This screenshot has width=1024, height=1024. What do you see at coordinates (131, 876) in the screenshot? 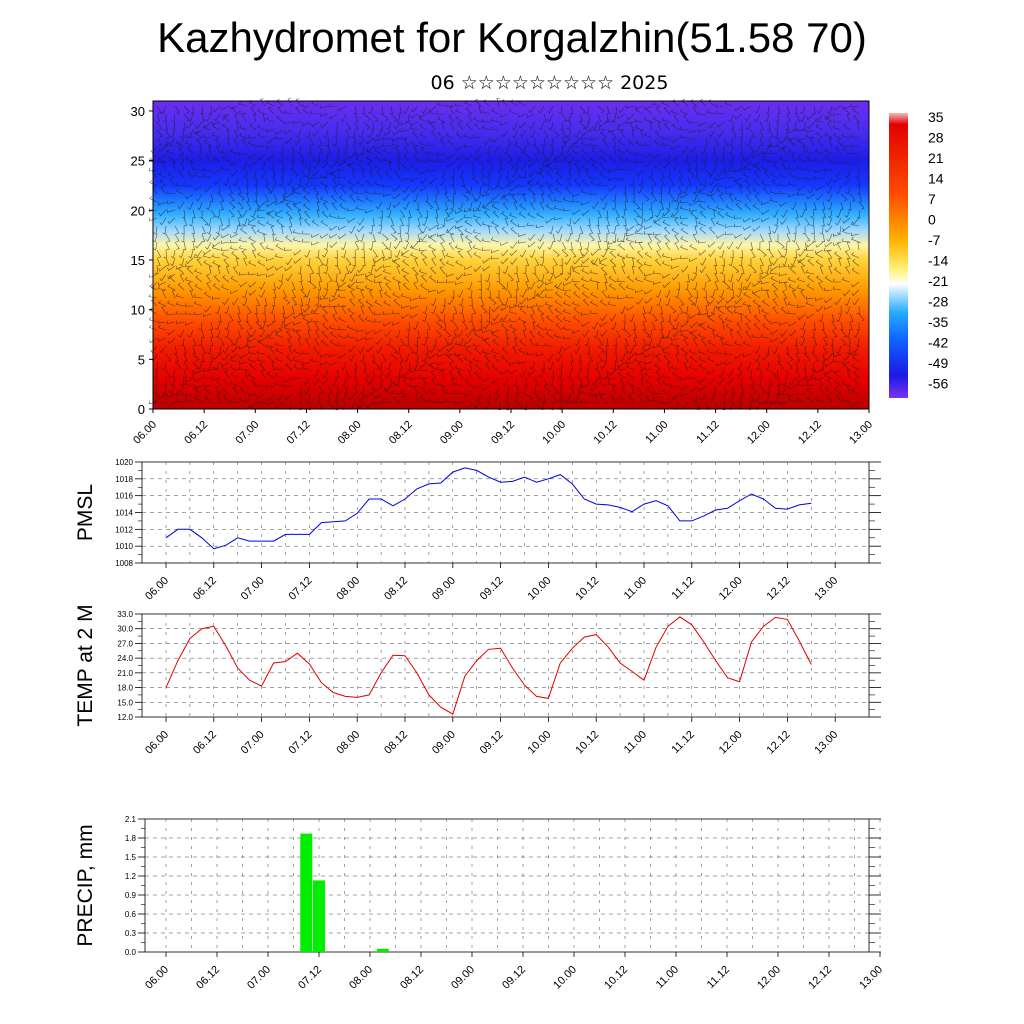
I see `y-tick-label: 1.2` at bounding box center [131, 876].